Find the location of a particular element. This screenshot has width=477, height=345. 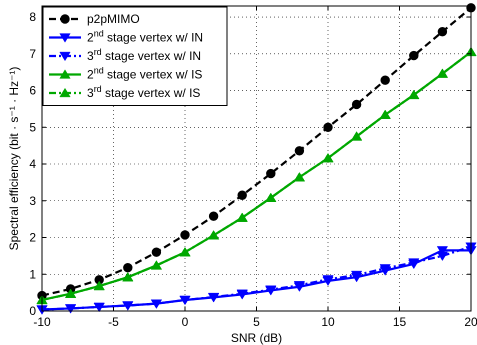

legend-entry: p2pMIMO is located at coordinates (94, 19).